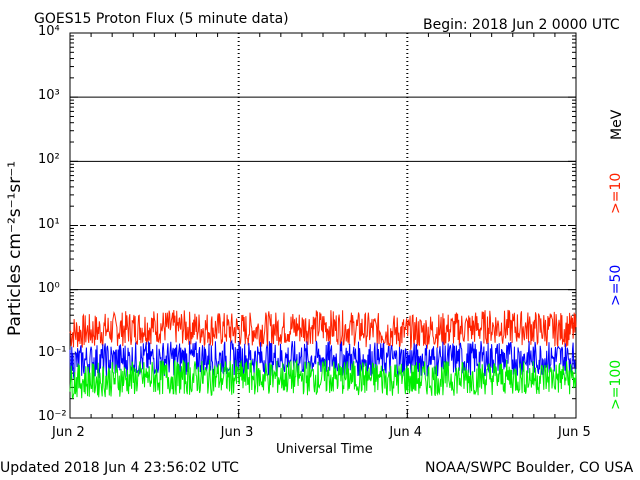  I want to click on updated-timestamp: Updated 2018 Jun 4 23:56:02 UTC, so click(119, 468).